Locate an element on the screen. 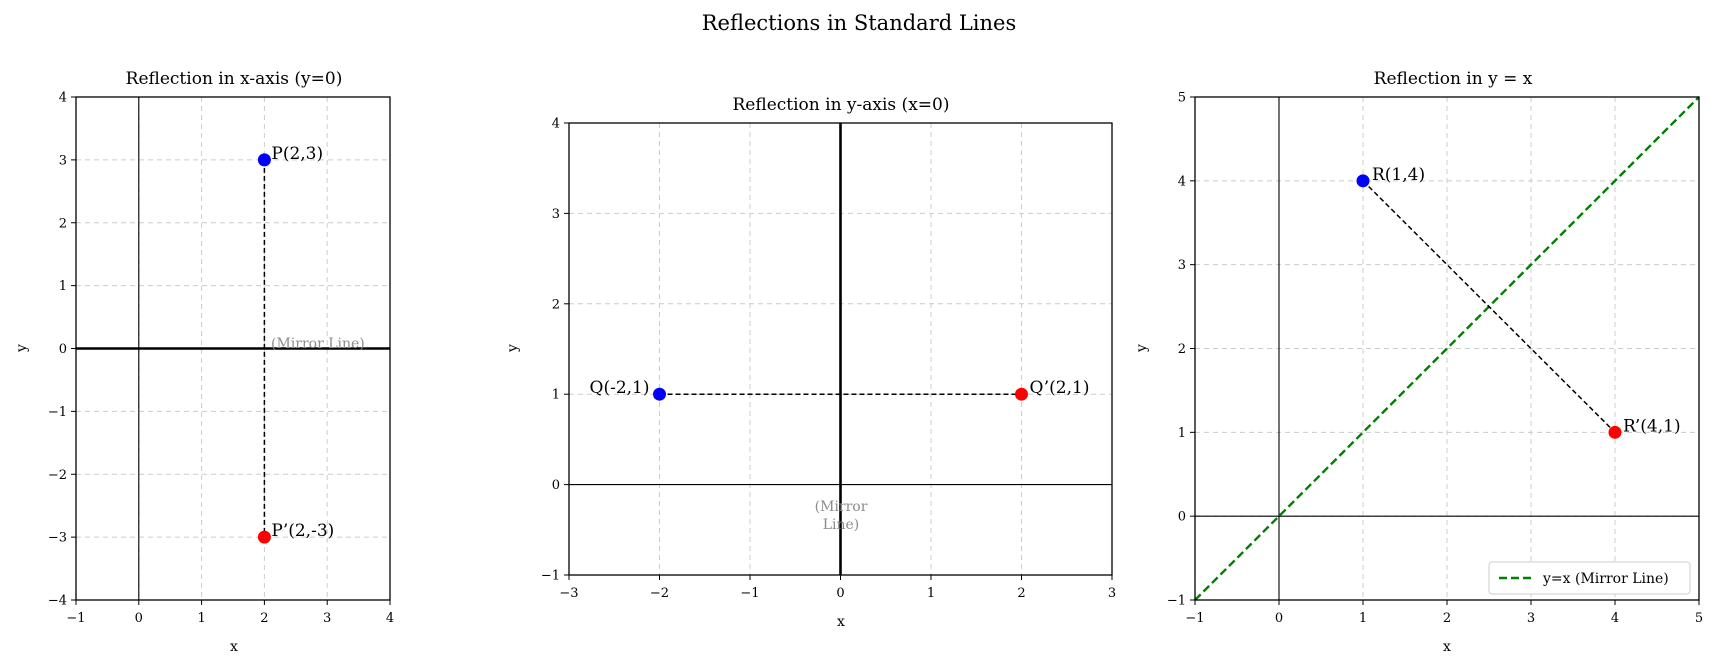 Image resolution: width=1718 pixels, height=669 pixels. point-label: R(1,4) is located at coordinates (1398, 175).